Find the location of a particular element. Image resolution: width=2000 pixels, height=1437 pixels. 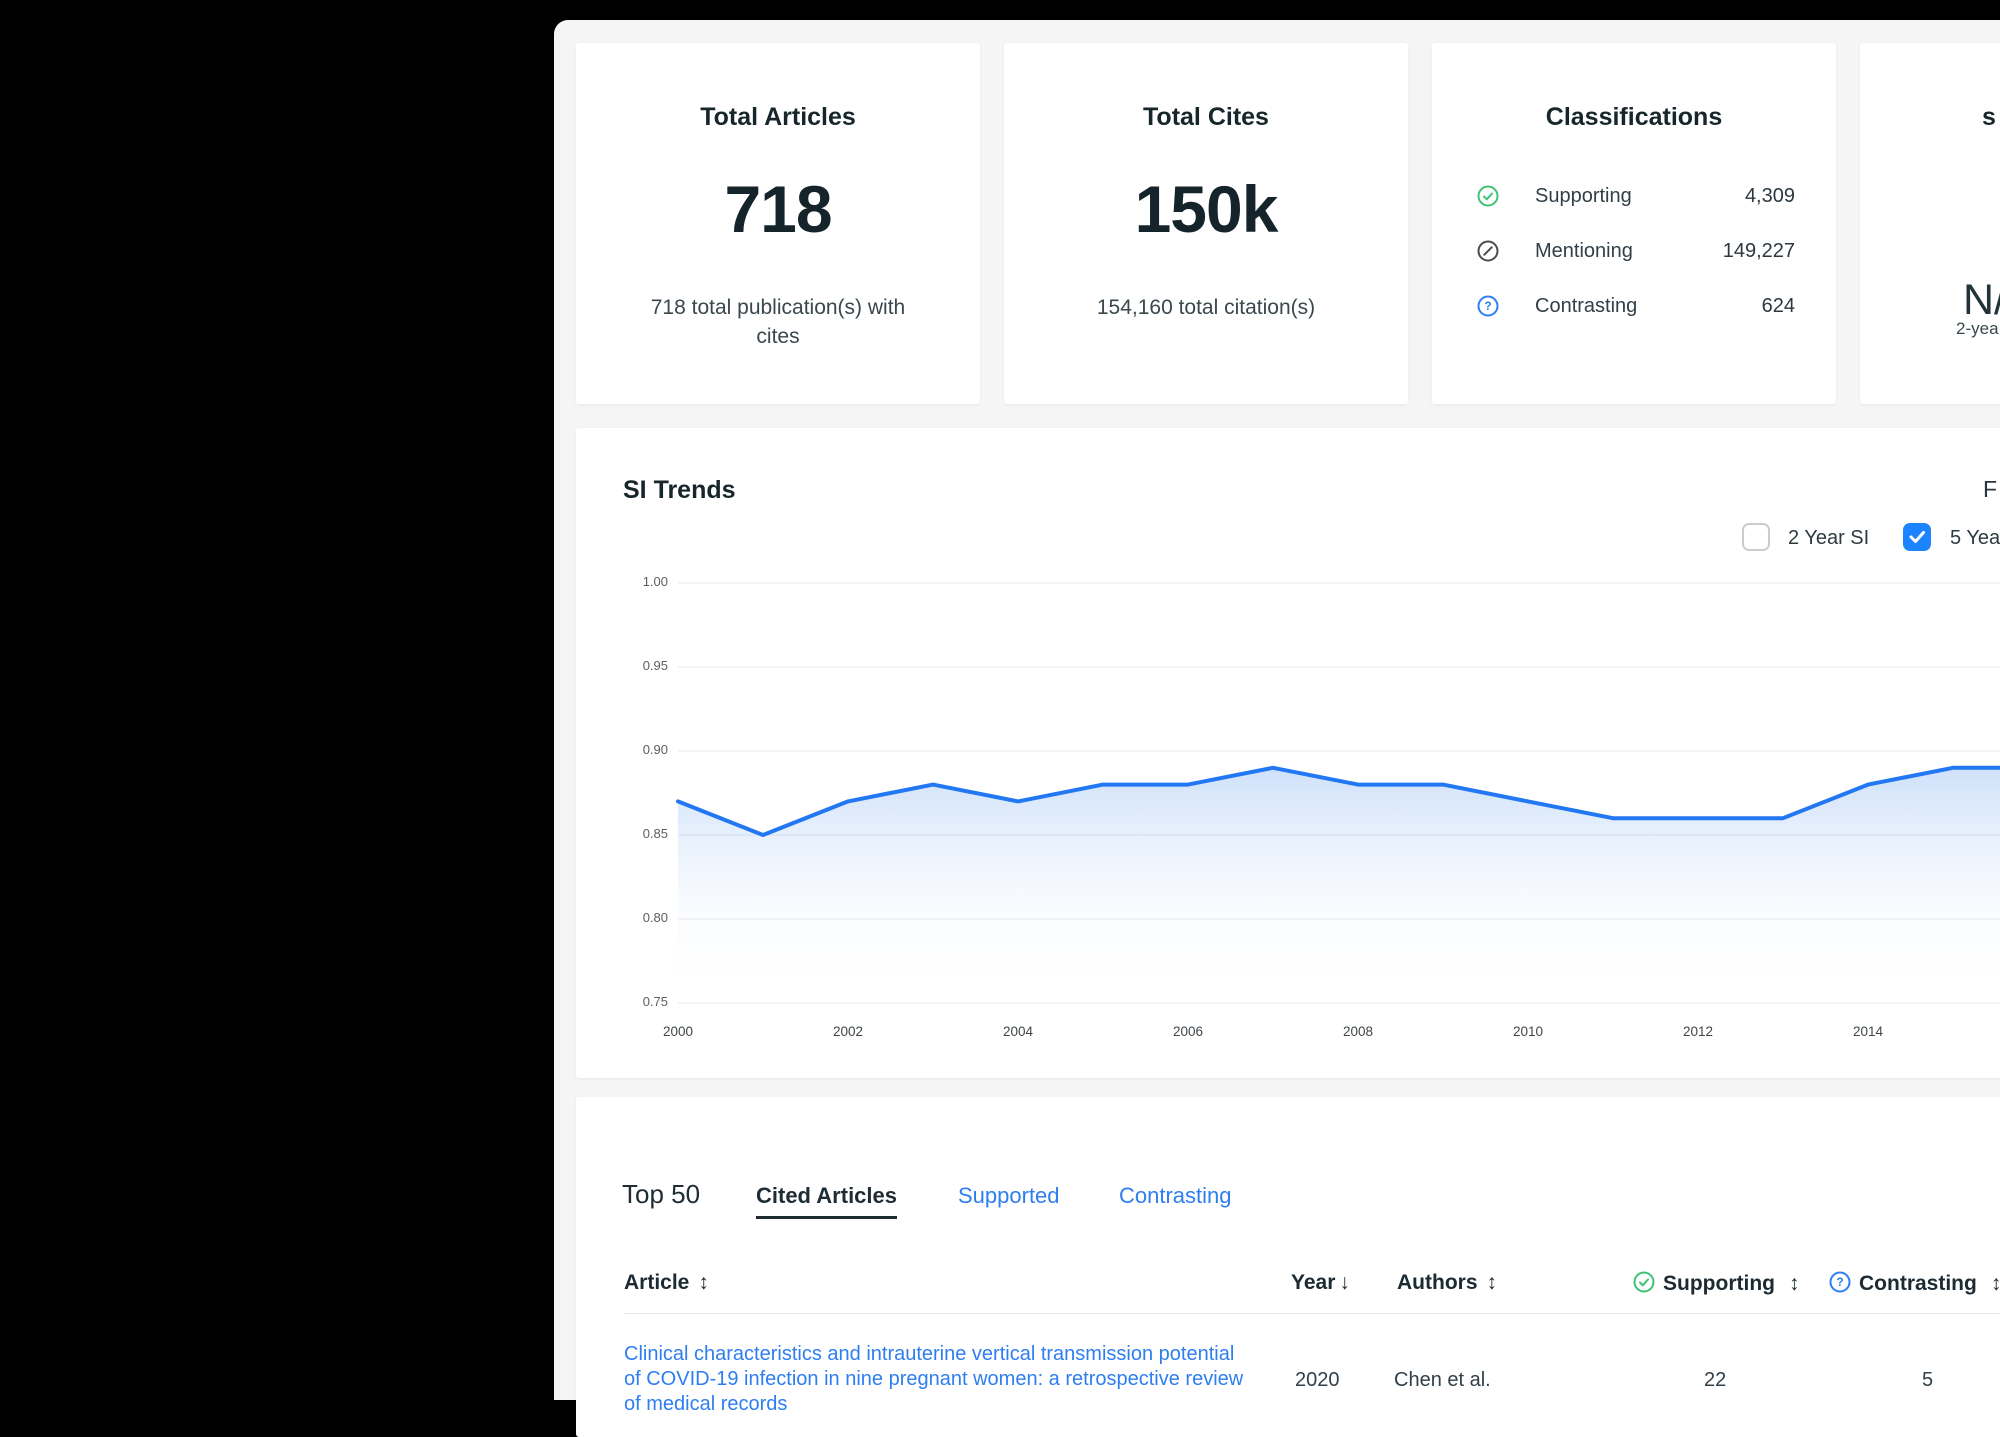

column-header-supporting: Supporting ↕ is located at coordinates (1716, 1283).